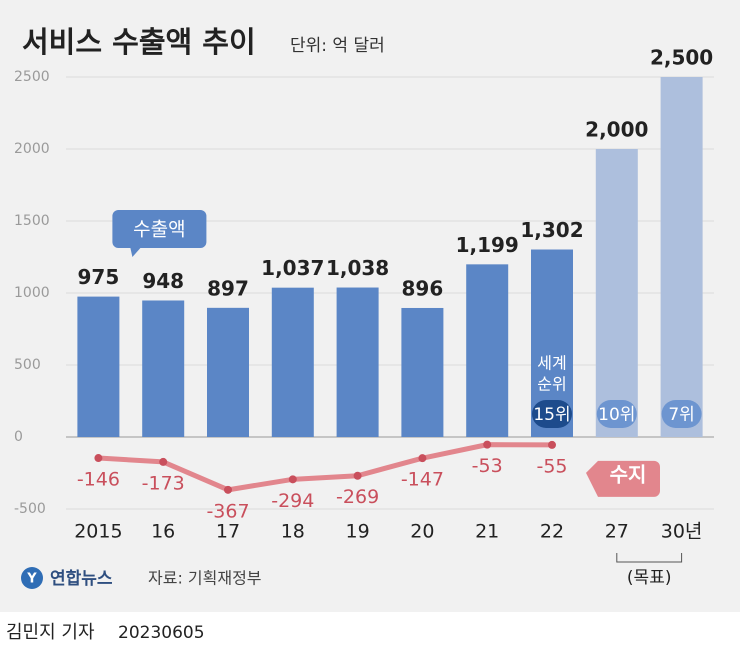  I want to click on x-tick-label: 18, so click(293, 532).